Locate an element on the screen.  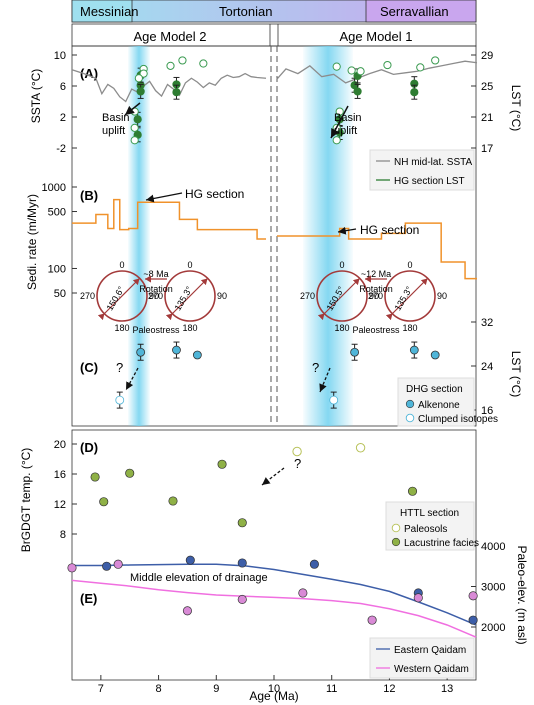
hg-section-label-1: HG section is located at coordinates (214, 194).